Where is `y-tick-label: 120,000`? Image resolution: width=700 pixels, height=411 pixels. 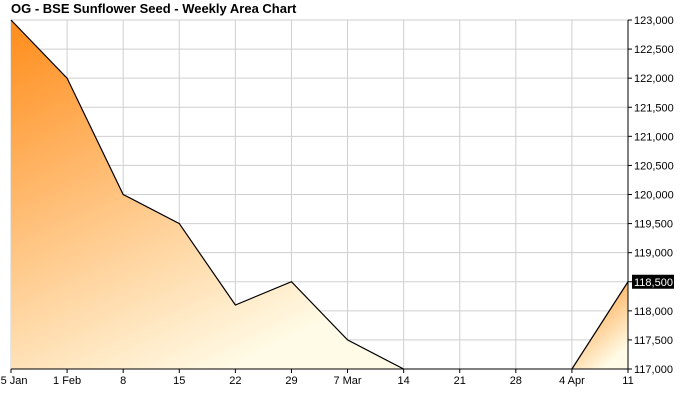
y-tick-label: 120,000 is located at coordinates (654, 196).